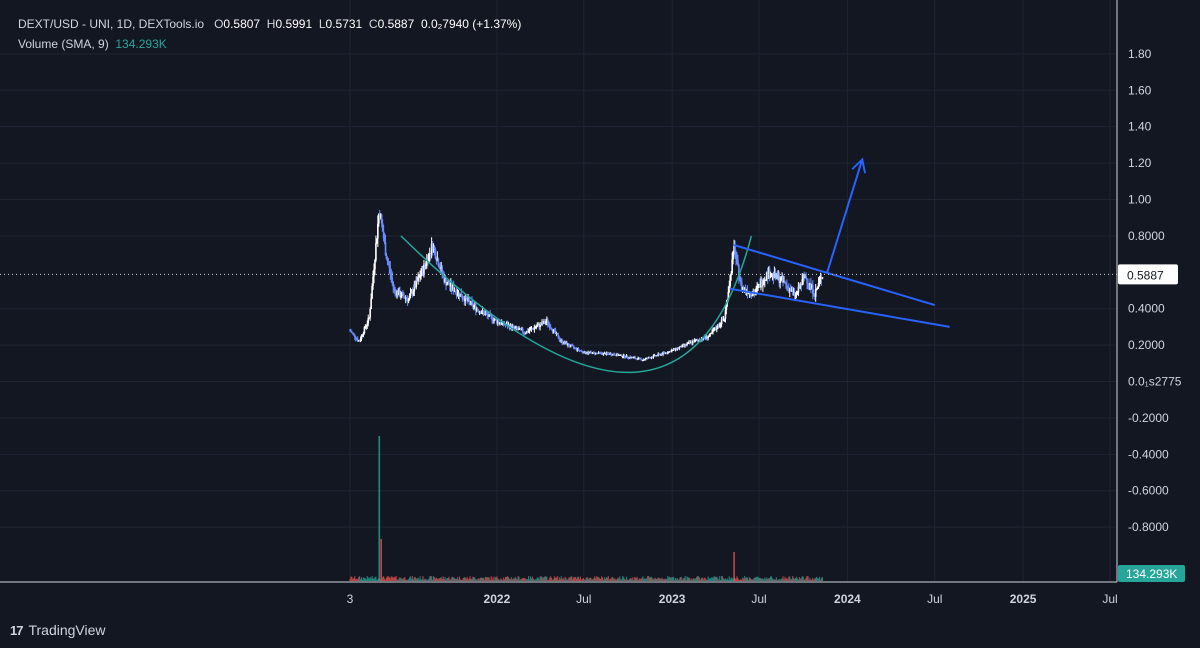 The image size is (1200, 648). What do you see at coordinates (111, 24) in the screenshot?
I see `symbol-label: DEXT/USD - UNI, 1D, DEXTools.io` at bounding box center [111, 24].